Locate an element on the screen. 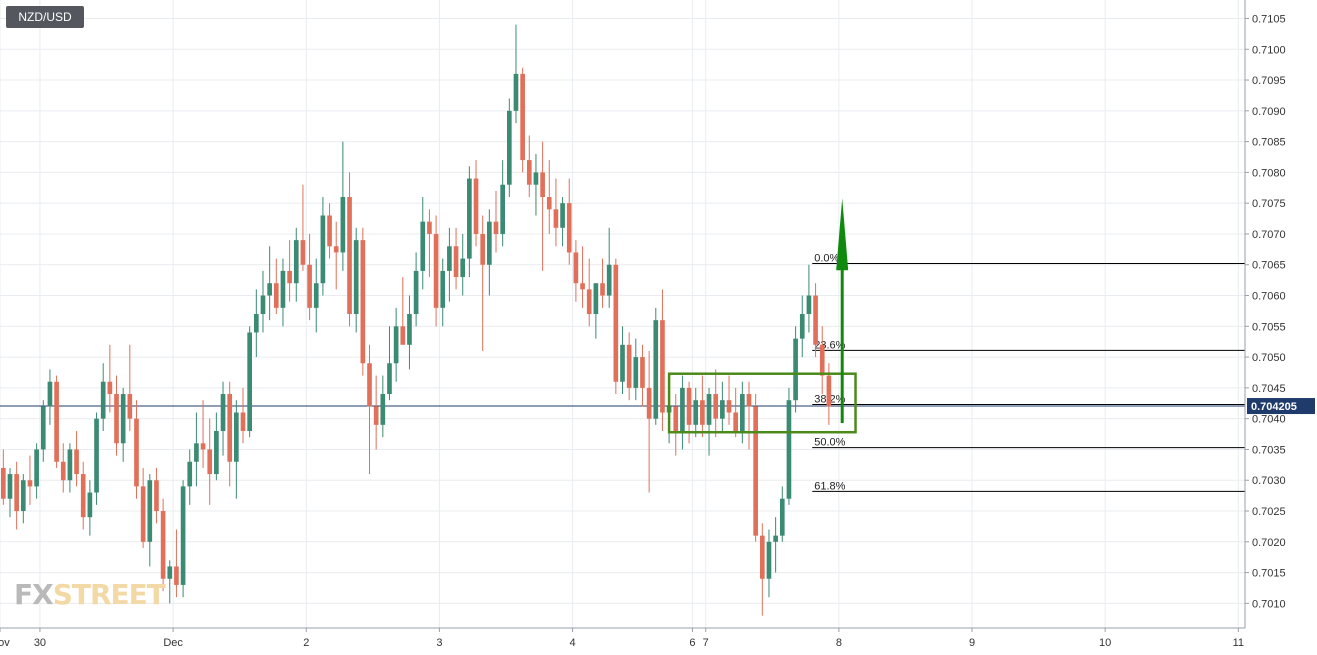 The height and width of the screenshot is (655, 1317). fxstreet-logo: FXSTREET is located at coordinates (90, 594).